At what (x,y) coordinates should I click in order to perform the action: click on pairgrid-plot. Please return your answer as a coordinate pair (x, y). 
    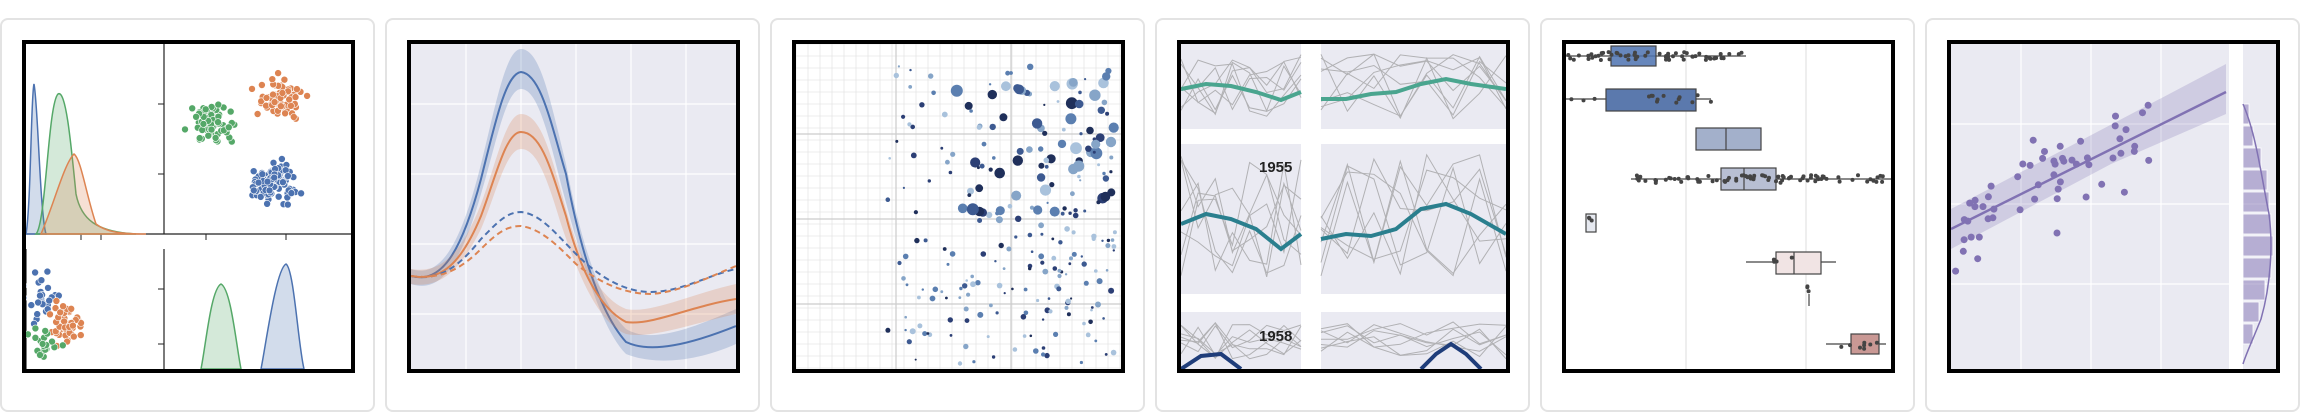
    Looking at the image, I should click on (188, 206).